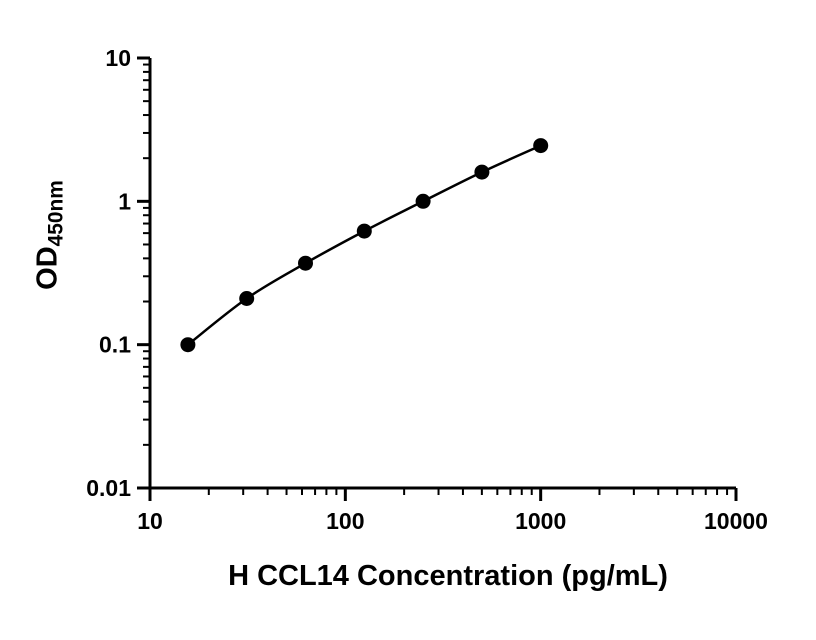  Describe the element at coordinates (124, 201) in the screenshot. I see `y-tick-label: 1` at that location.